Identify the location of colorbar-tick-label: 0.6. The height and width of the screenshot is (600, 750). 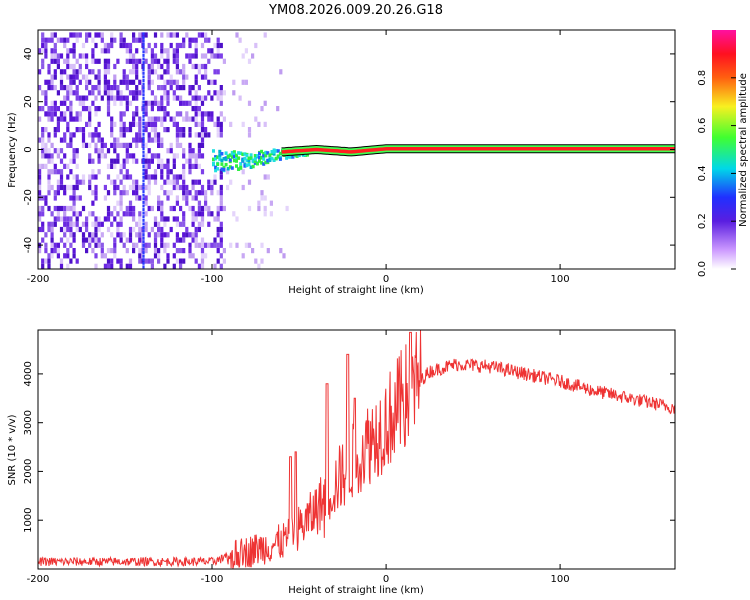
(702, 126).